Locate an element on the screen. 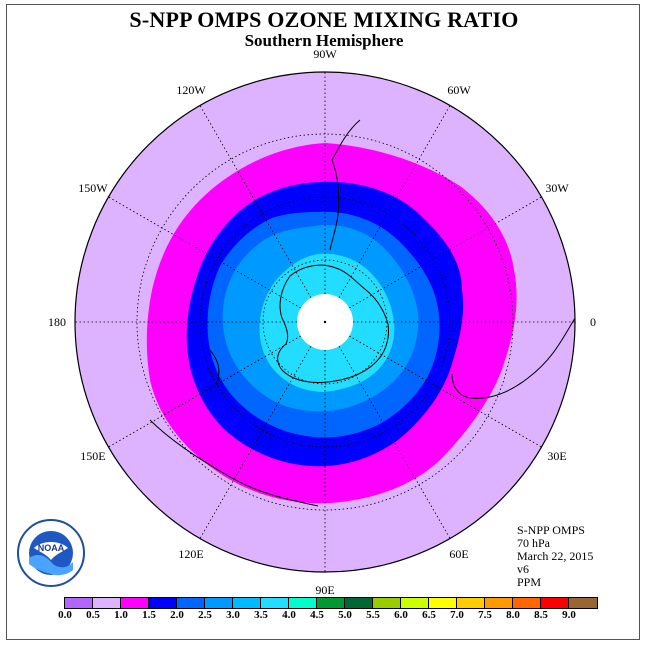 This screenshot has width=648, height=648. colorbar-tick-label: 9.0 is located at coordinates (569, 615).